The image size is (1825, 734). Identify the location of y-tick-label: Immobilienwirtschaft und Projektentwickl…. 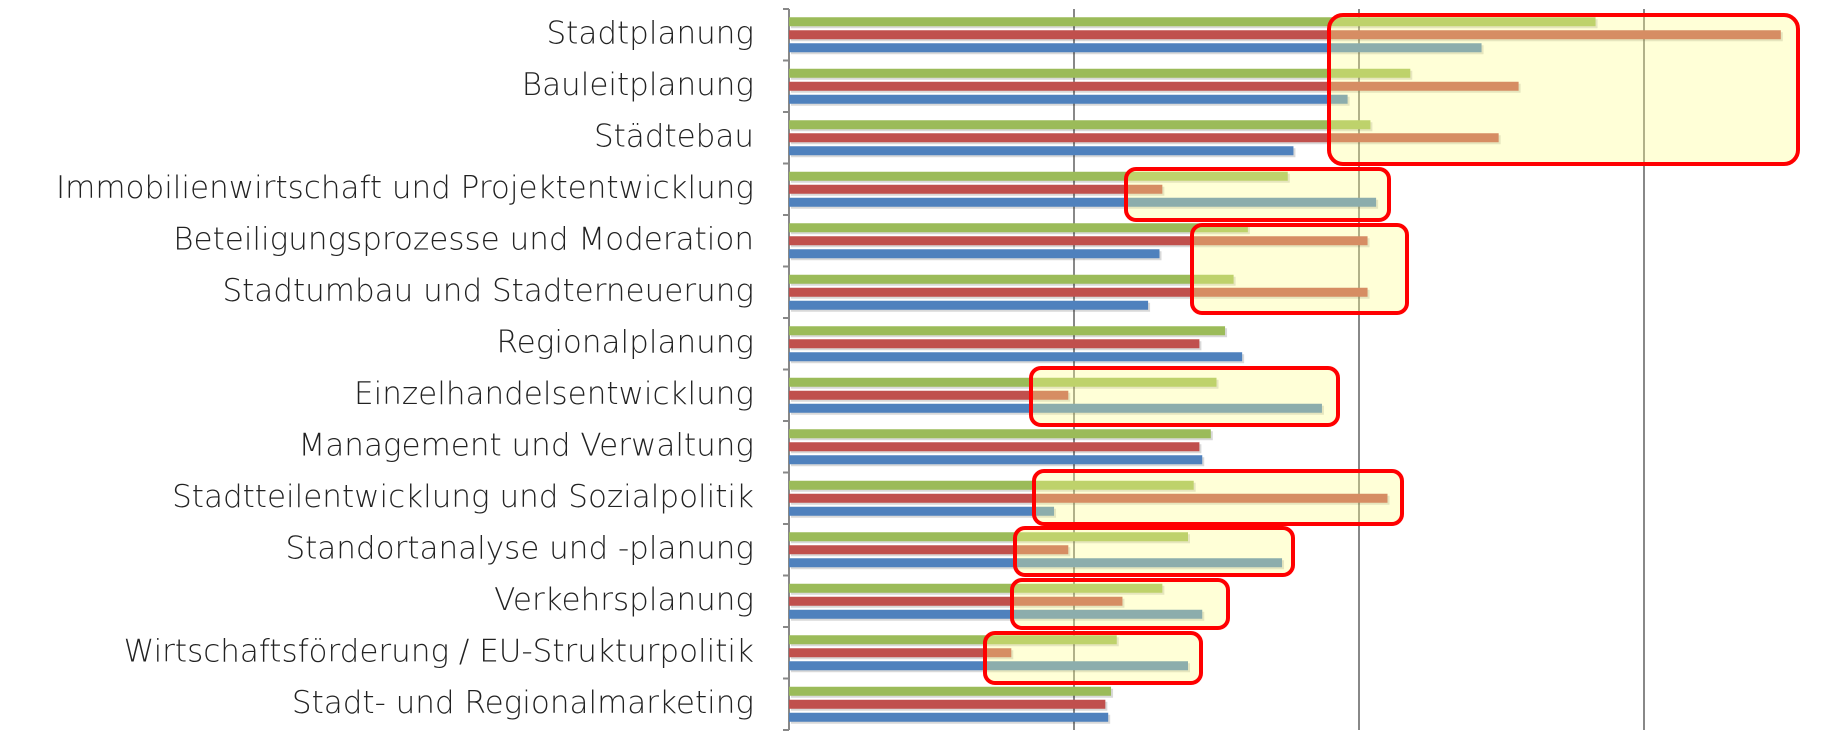
(405, 188).